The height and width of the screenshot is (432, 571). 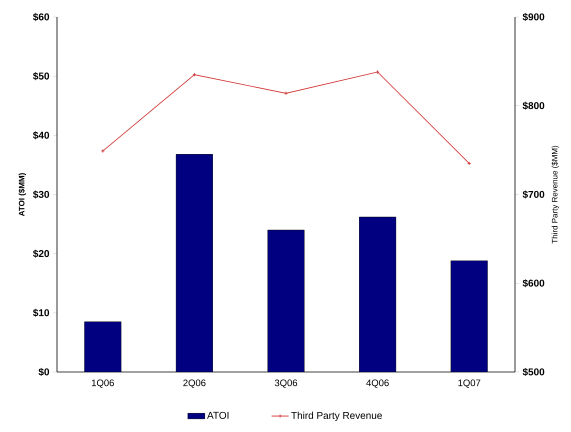 What do you see at coordinates (533, 372) in the screenshot?
I see `y2-tick-label: $500` at bounding box center [533, 372].